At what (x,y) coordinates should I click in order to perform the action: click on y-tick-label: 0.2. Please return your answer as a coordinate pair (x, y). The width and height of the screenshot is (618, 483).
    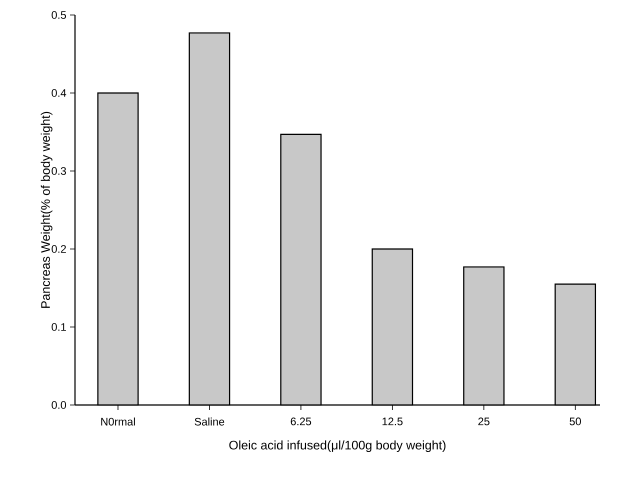
    Looking at the image, I should click on (59, 249).